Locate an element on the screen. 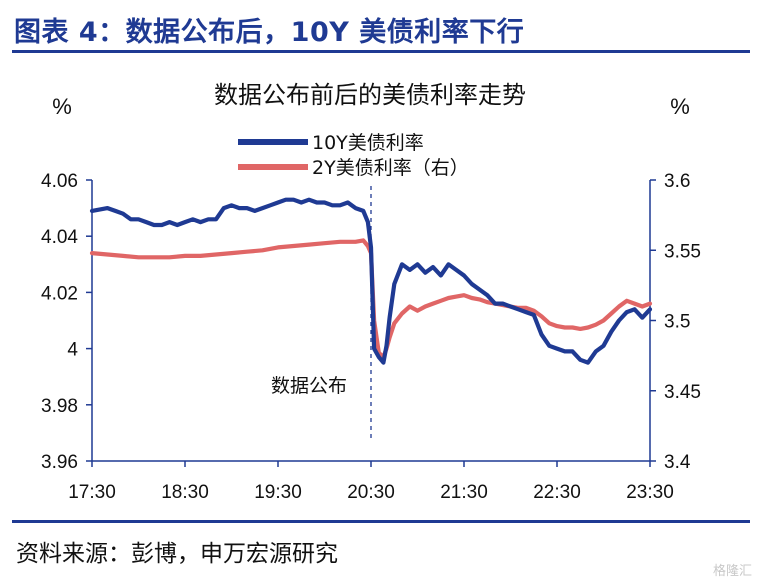 The width and height of the screenshot is (762, 585). x-tick-label: 18:30 is located at coordinates (185, 492).